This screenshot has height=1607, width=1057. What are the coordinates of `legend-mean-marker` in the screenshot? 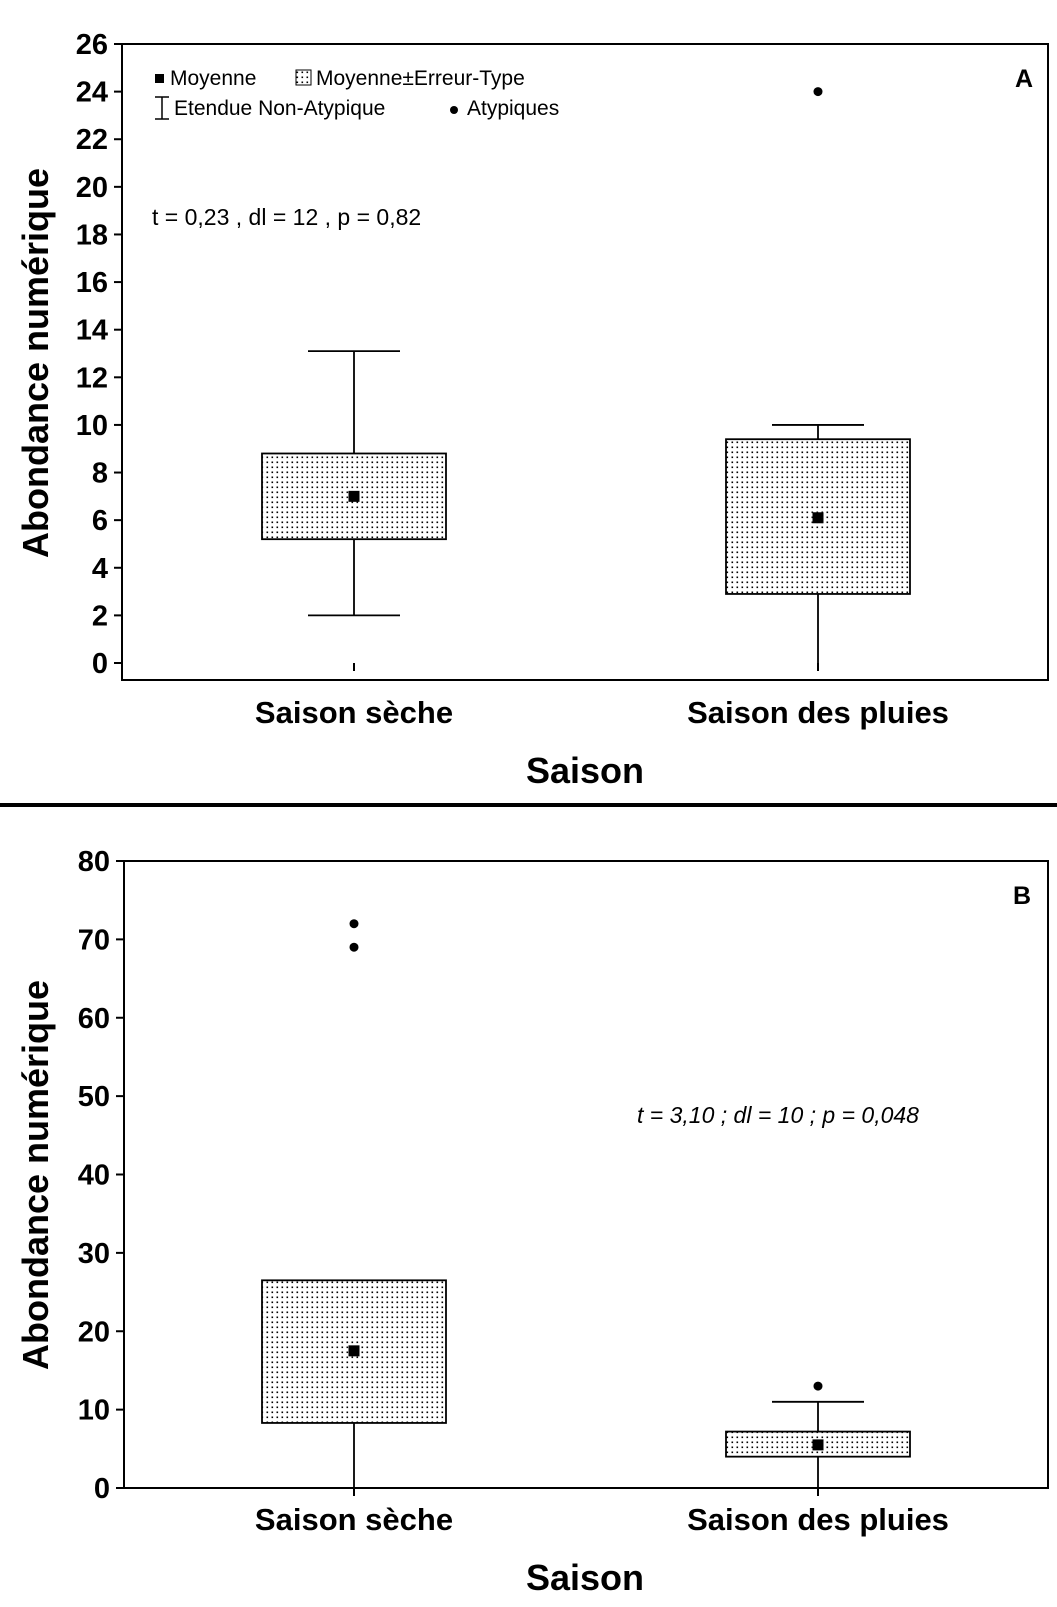 It's located at (159, 78).